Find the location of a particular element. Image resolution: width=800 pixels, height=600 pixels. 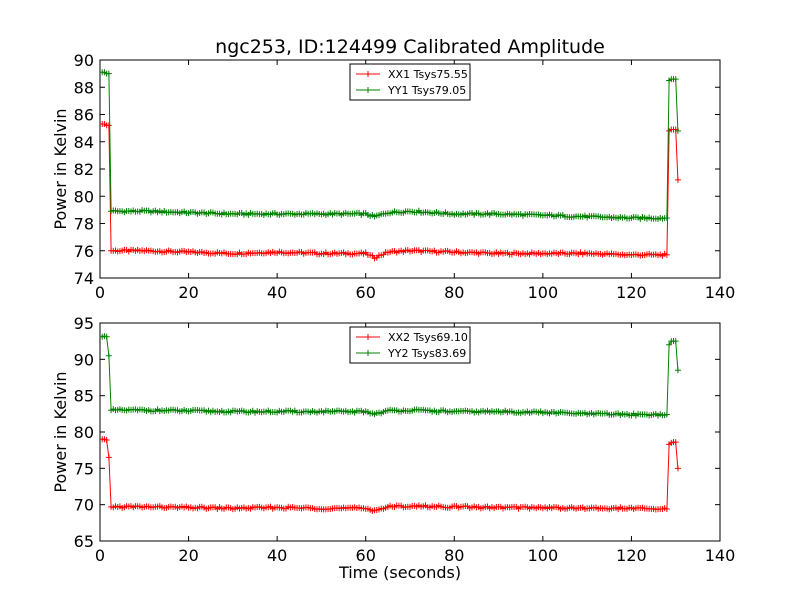

legend: XX2 Tsys69.10 YY2 Tsys83.69 is located at coordinates (410, 345).